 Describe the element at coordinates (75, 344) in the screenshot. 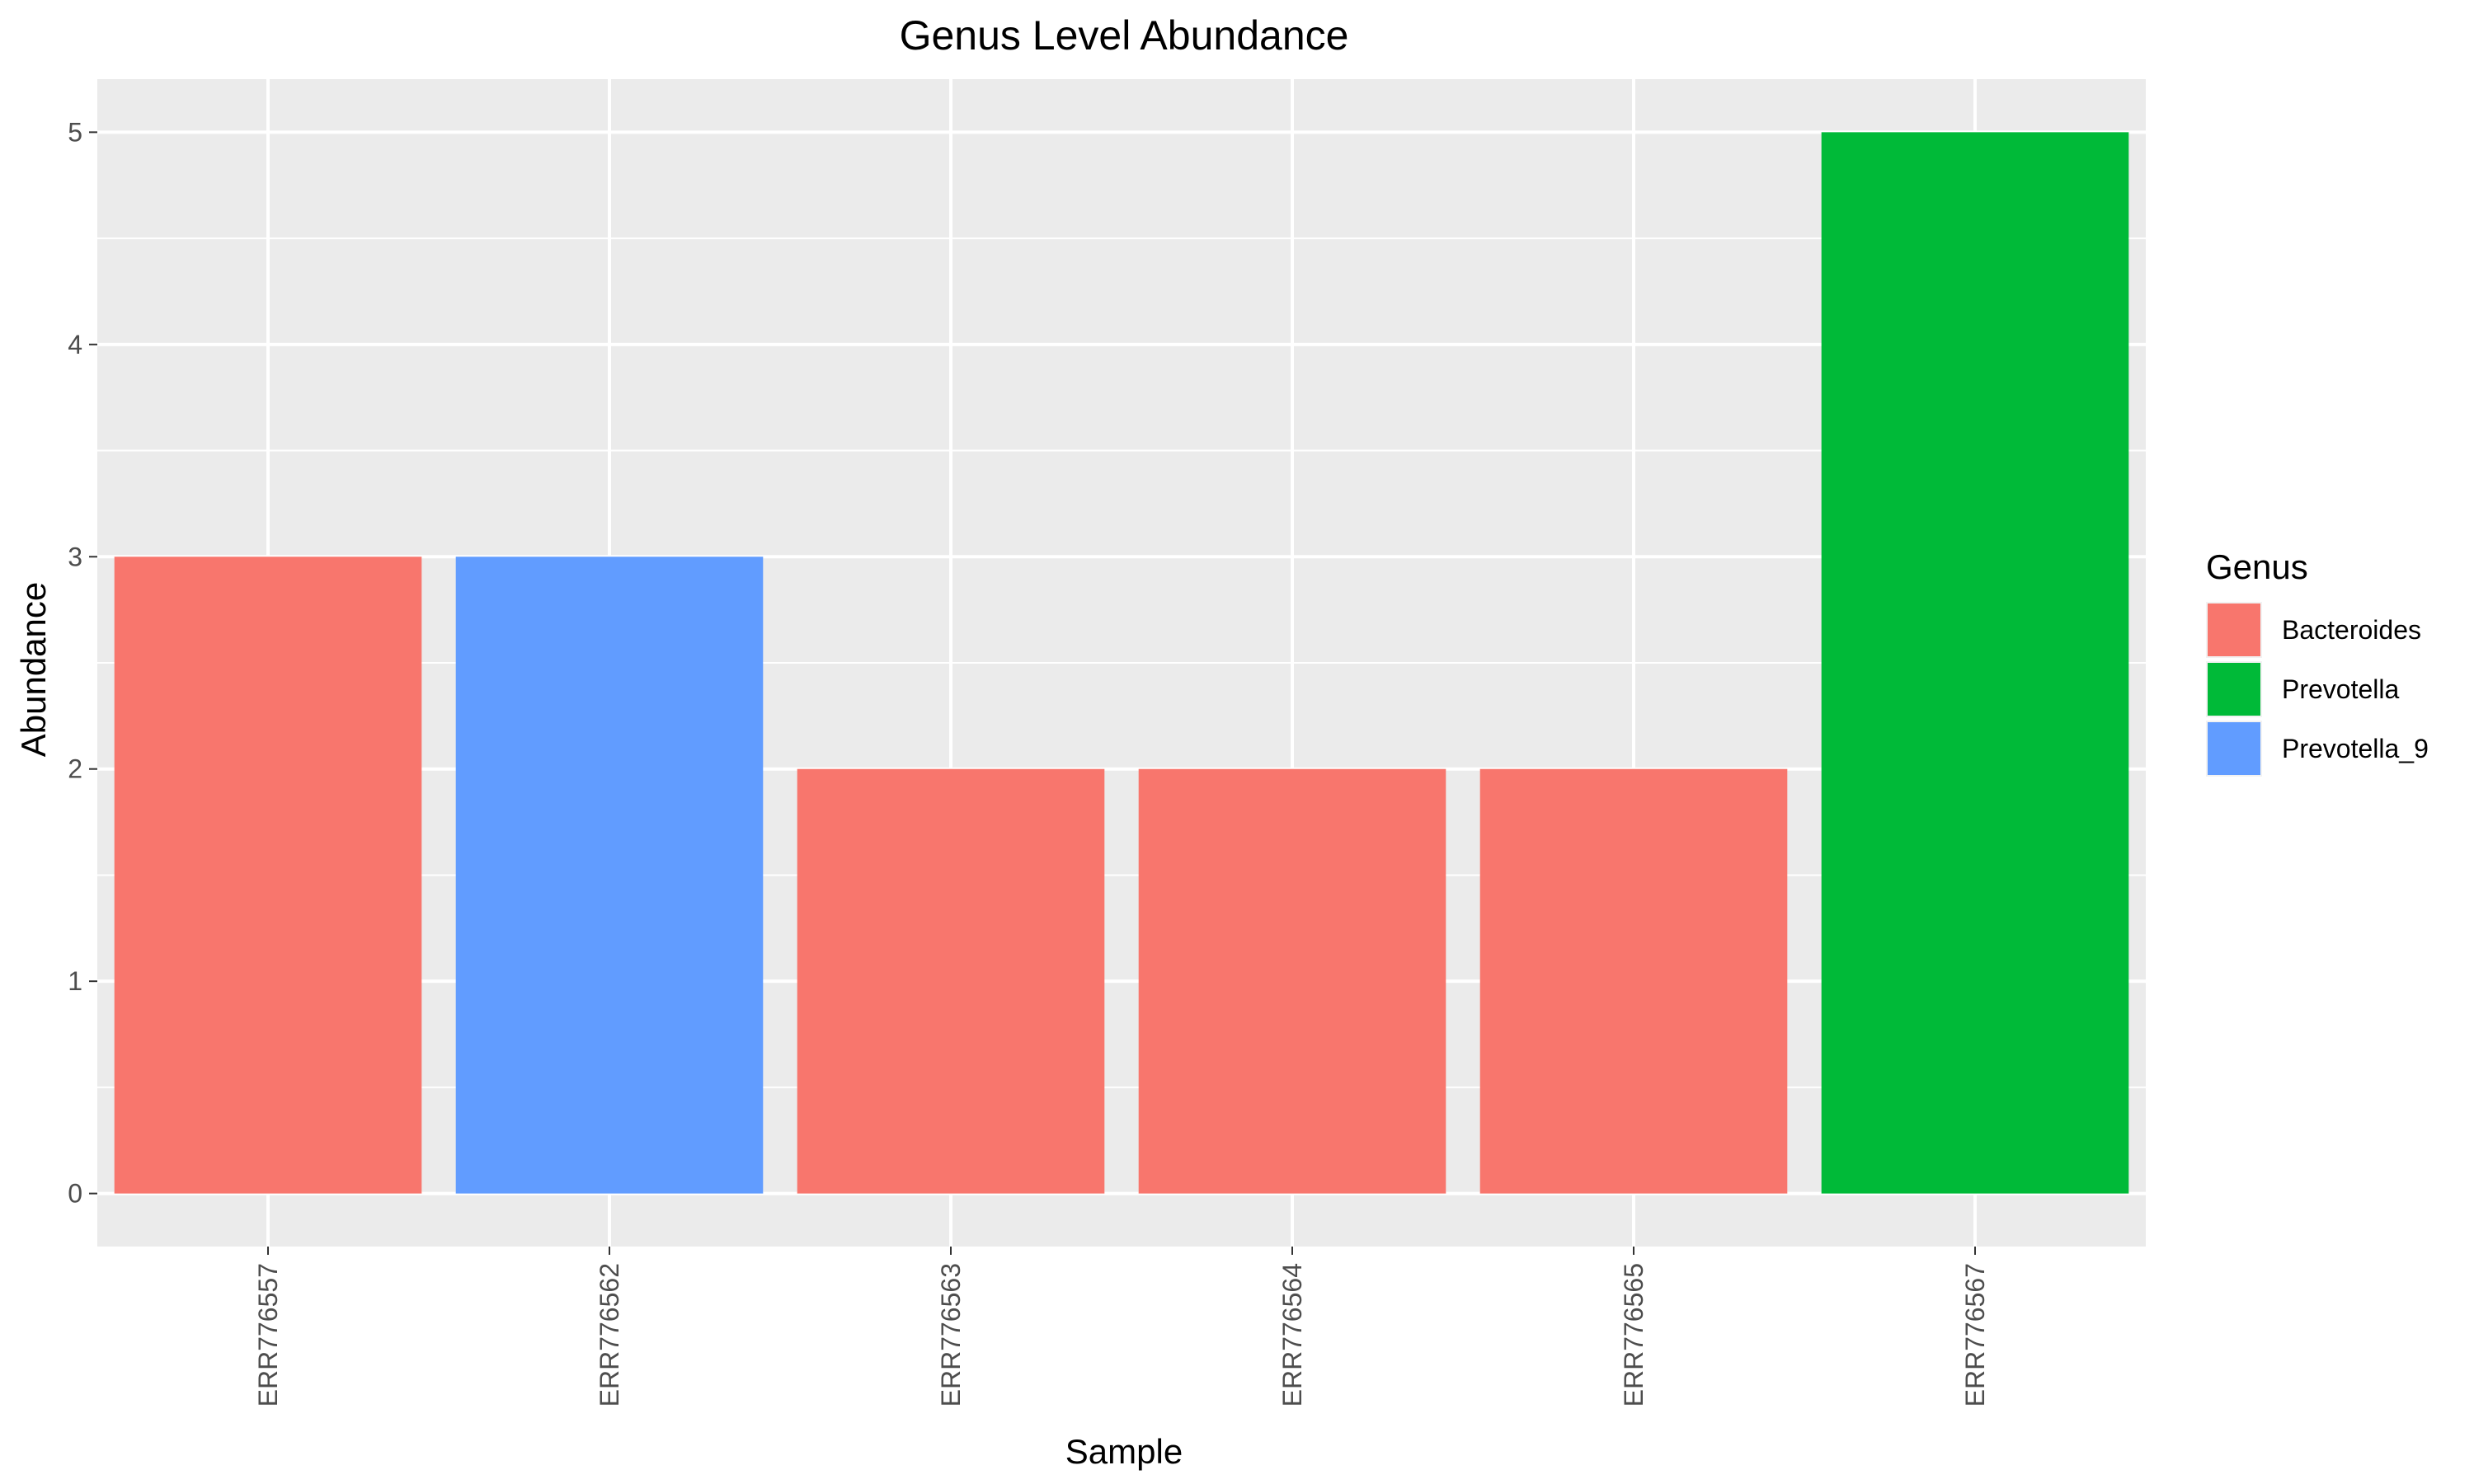

I see `y-tick-label: 4` at that location.